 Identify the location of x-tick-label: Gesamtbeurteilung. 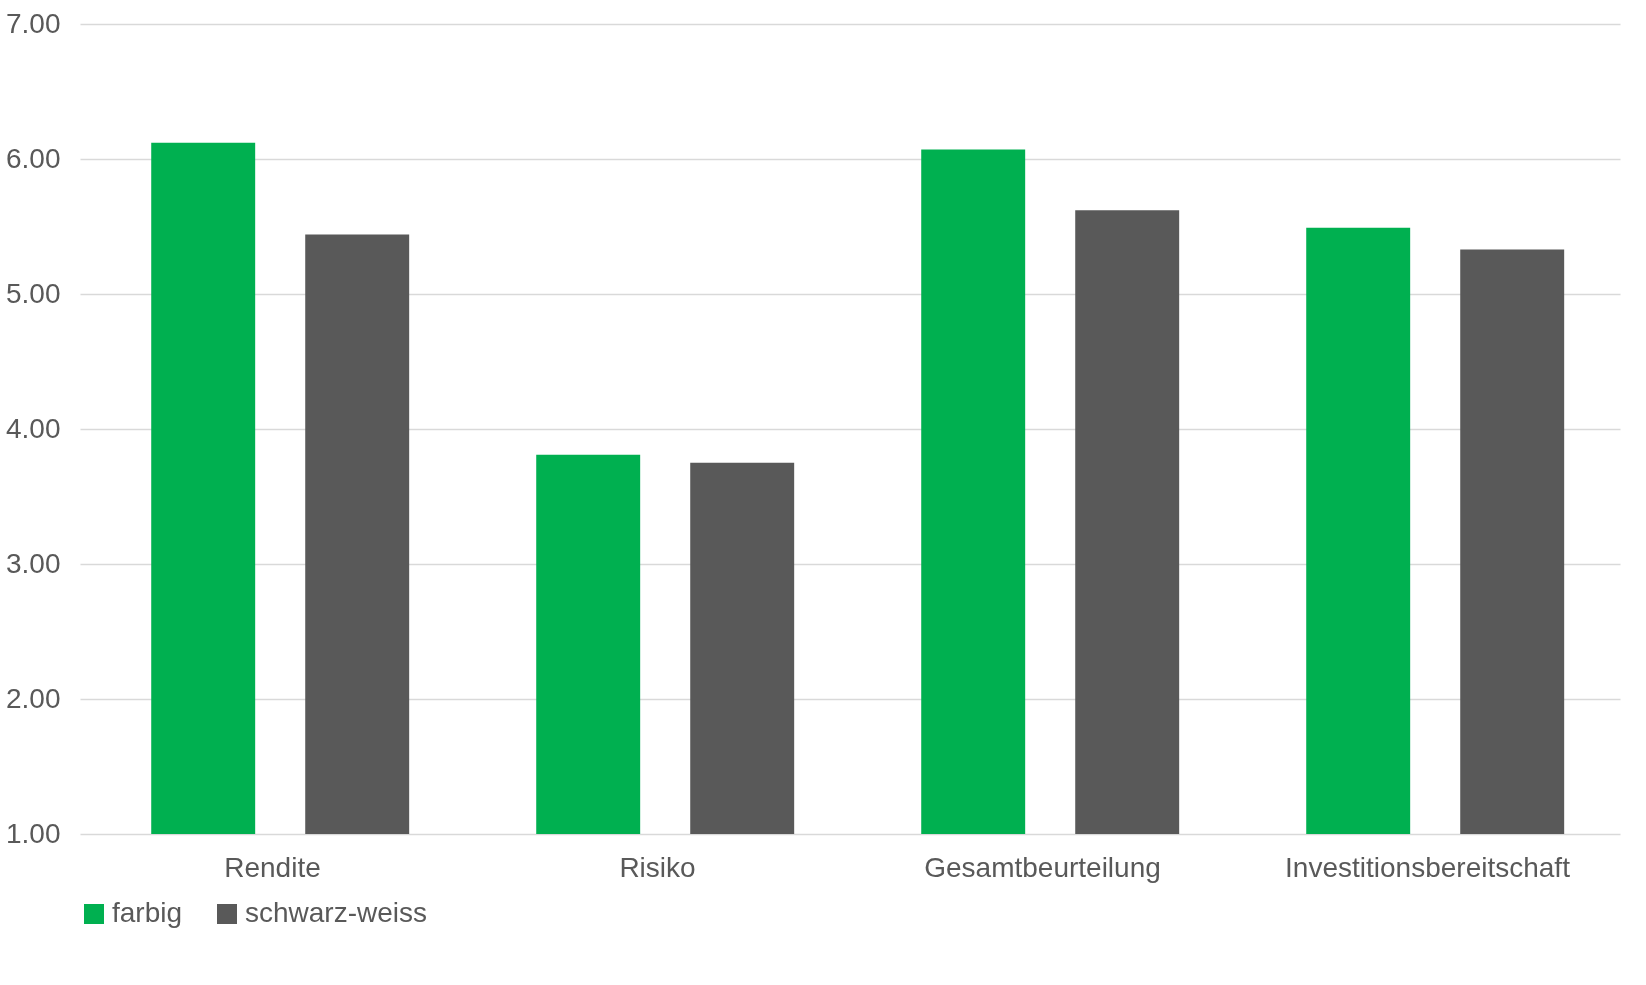
(1042, 867).